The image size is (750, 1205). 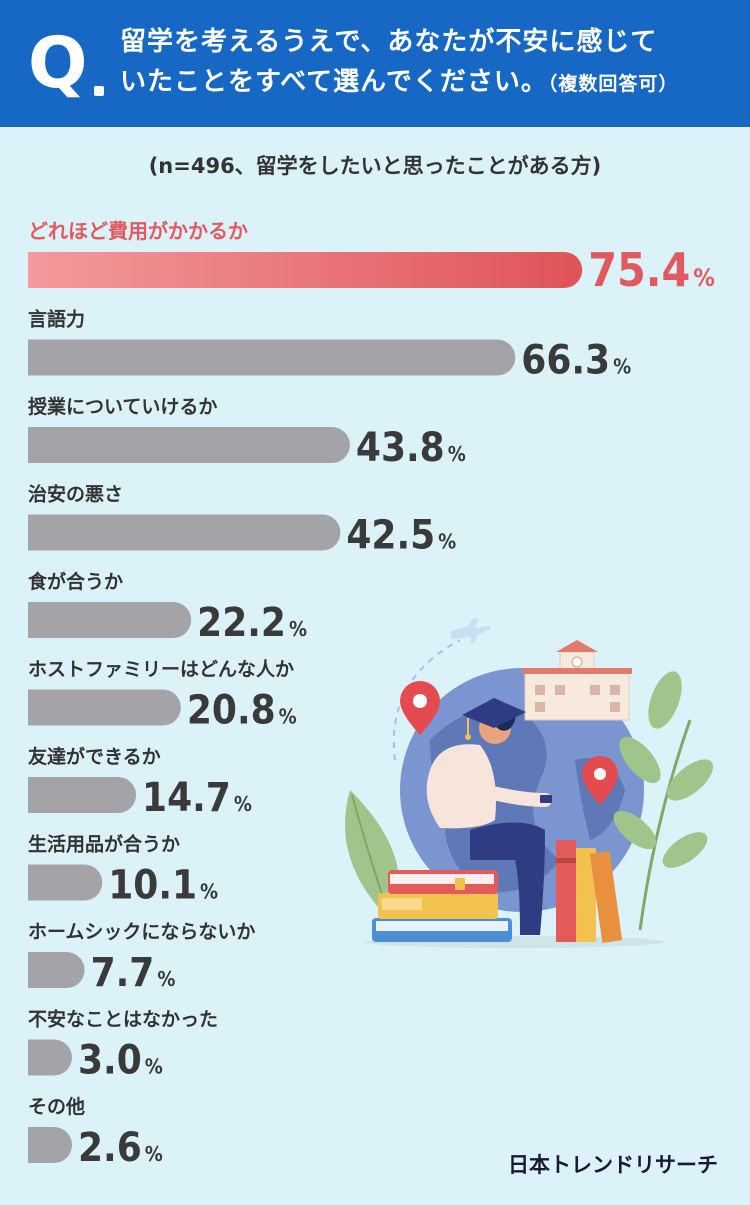 I want to click on category-label: 食が合うか, so click(x=75, y=581).